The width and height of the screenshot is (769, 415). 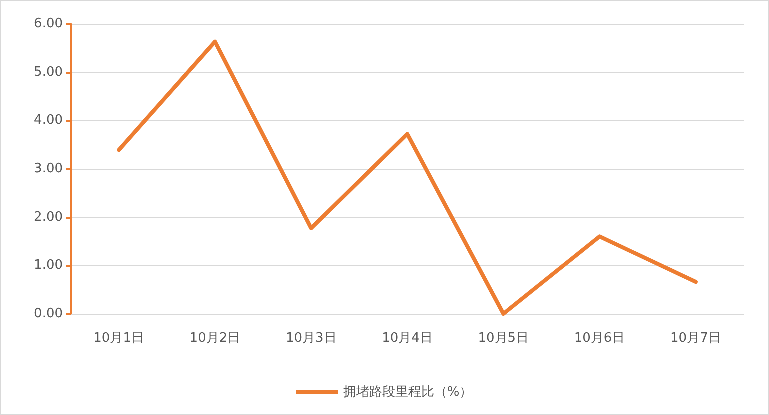 What do you see at coordinates (119, 338) in the screenshot?
I see `x-tick-label: 10月1日` at bounding box center [119, 338].